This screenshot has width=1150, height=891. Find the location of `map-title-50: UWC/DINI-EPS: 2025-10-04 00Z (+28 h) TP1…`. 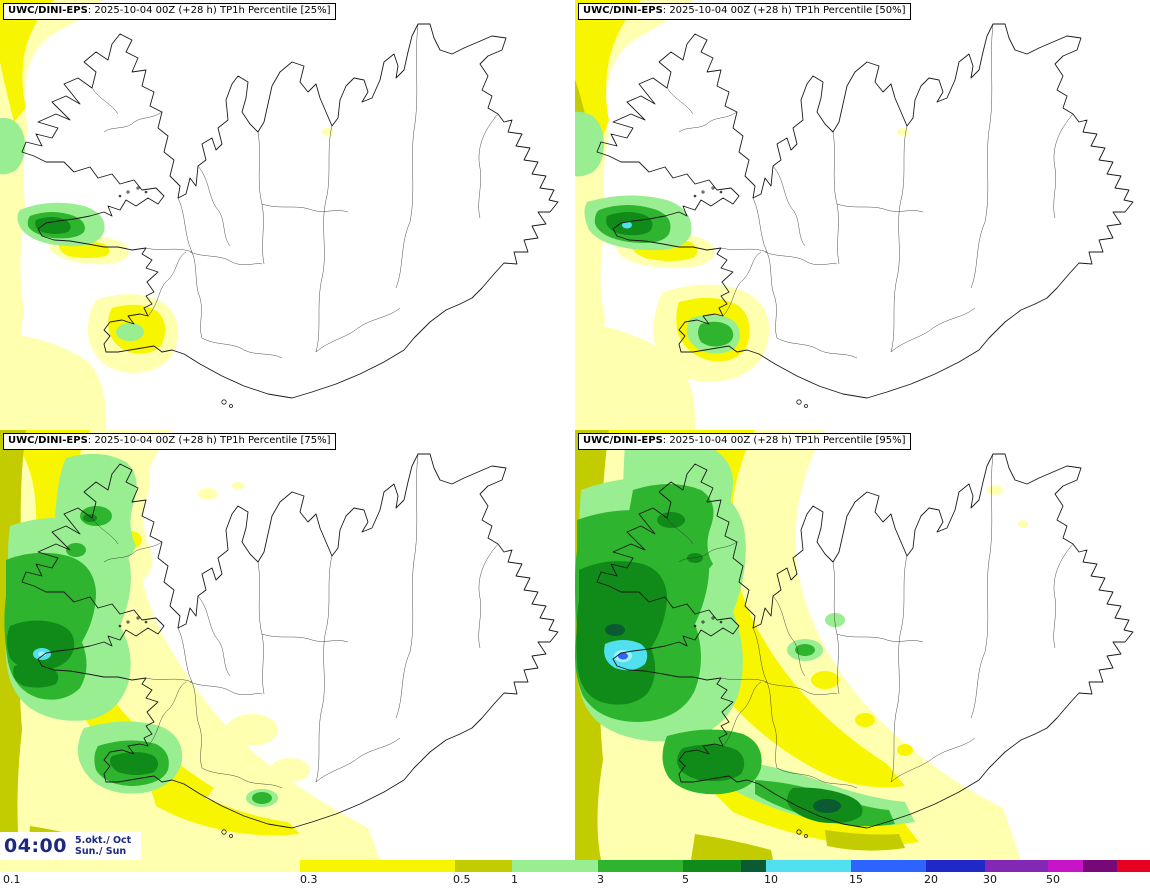

map-title-50: UWC/DINI-EPS: 2025-10-04 00Z (+28 h) TP1… is located at coordinates (744, 11).